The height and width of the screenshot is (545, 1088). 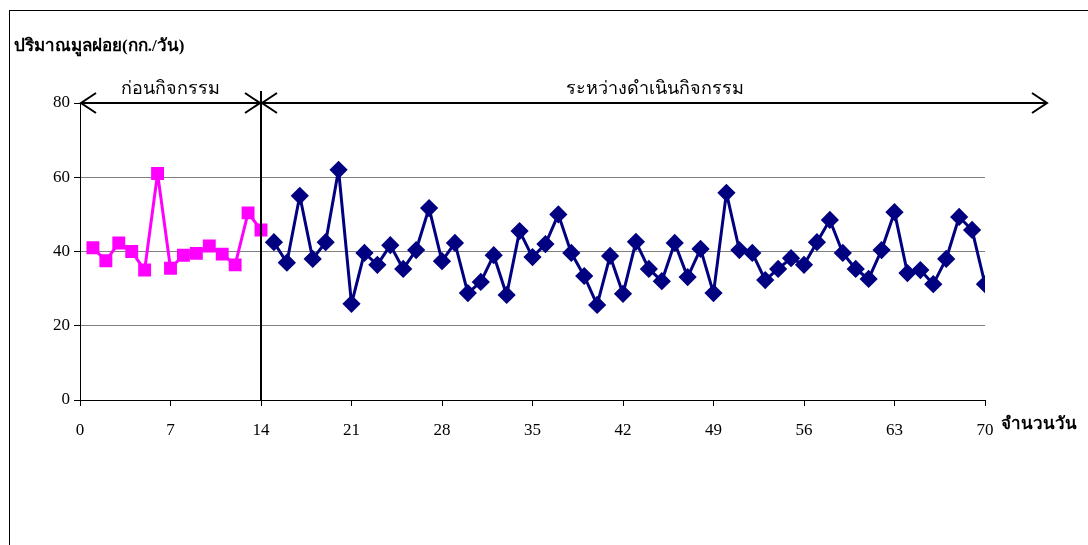 What do you see at coordinates (894, 429) in the screenshot?
I see `x-tick-label: 63` at bounding box center [894, 429].